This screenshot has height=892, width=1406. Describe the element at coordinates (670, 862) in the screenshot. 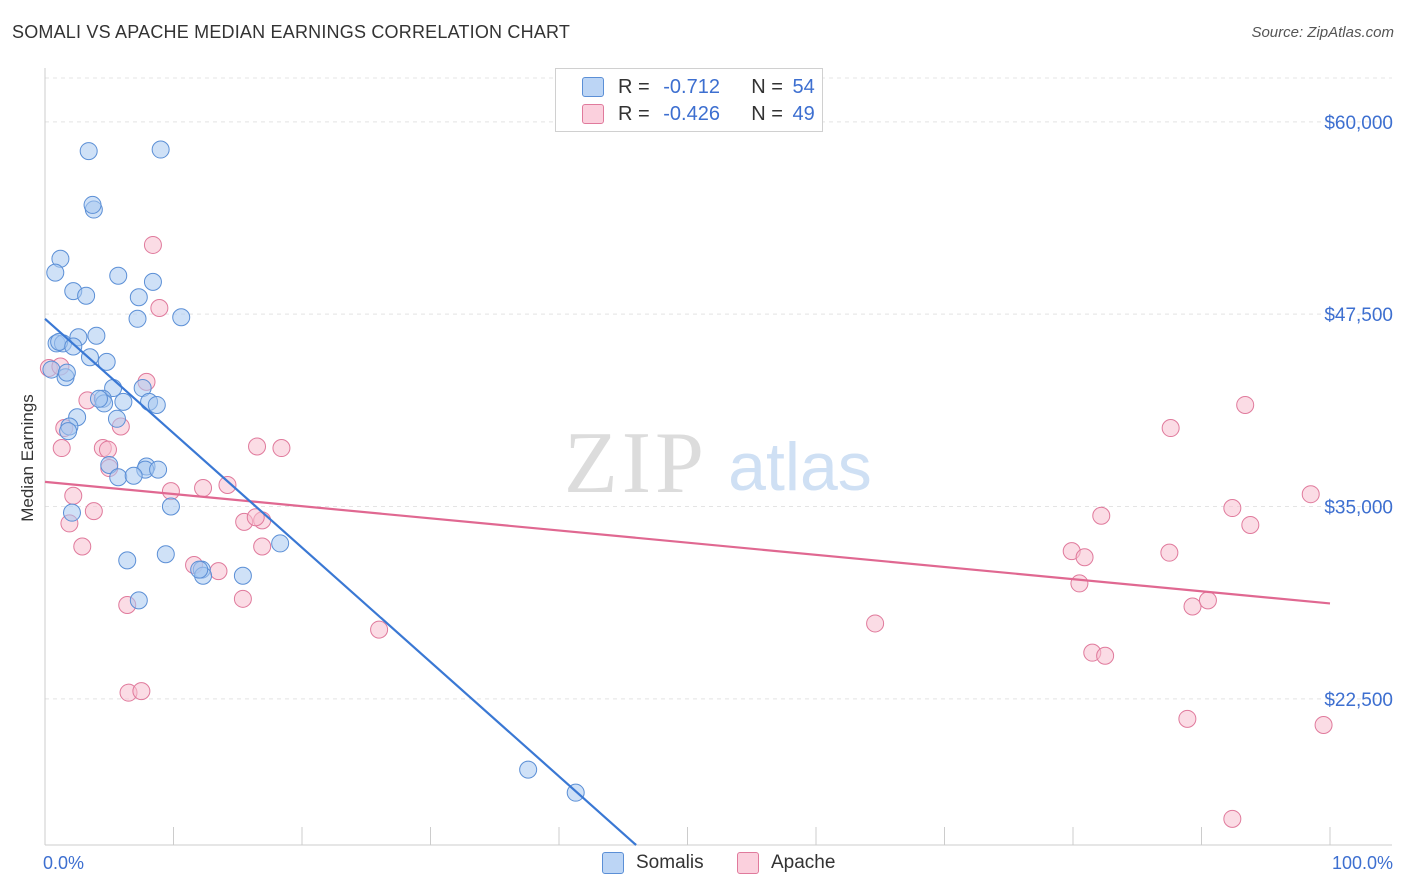

I see `legend-label: Somalis` at that location.